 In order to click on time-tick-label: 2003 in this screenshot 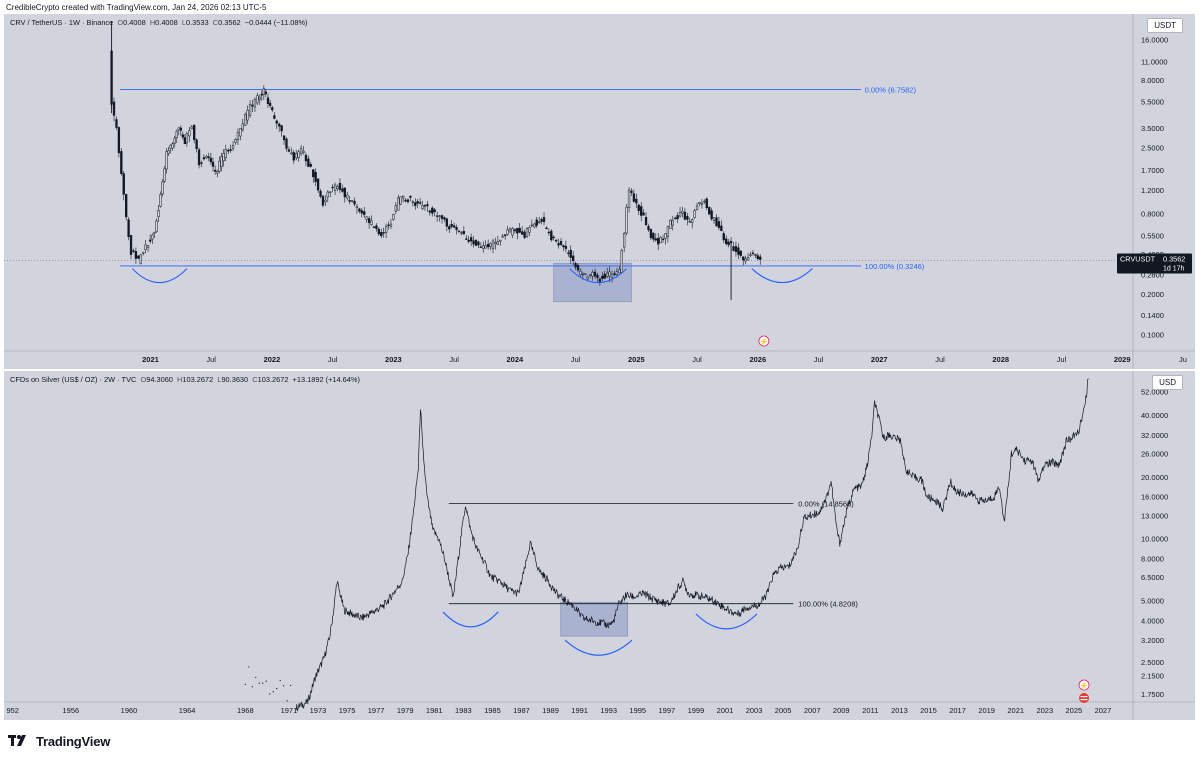, I will do `click(754, 710)`.